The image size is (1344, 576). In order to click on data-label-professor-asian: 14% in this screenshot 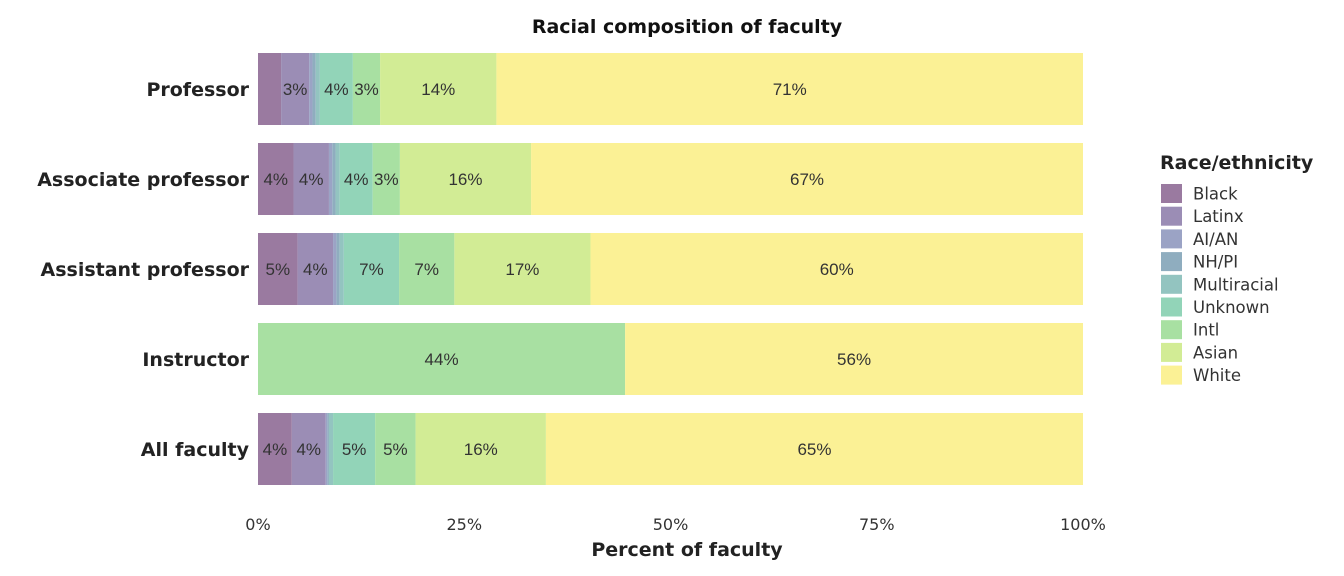, I will do `click(438, 89)`.